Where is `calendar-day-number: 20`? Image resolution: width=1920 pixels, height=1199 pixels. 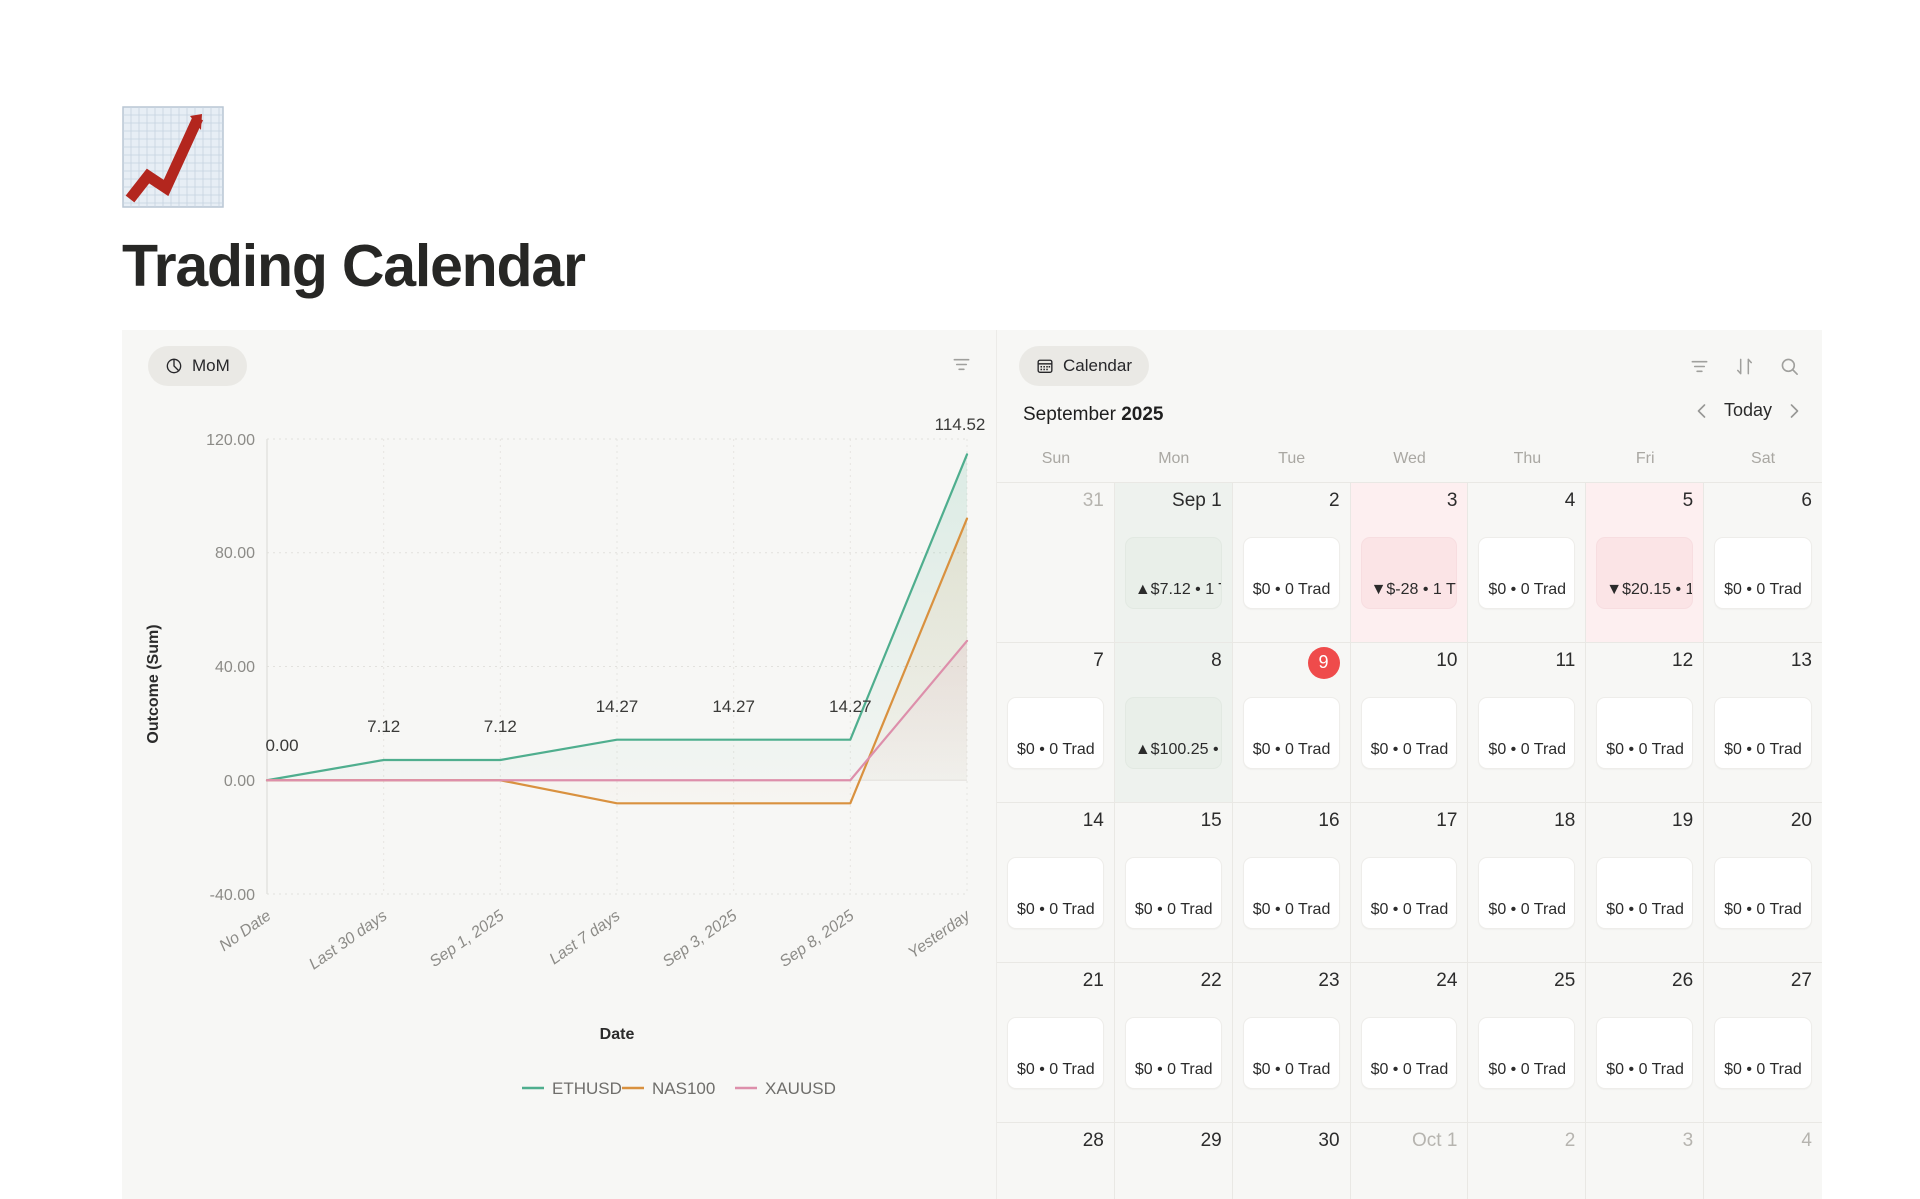
calendar-day-number: 20 is located at coordinates (1801, 820).